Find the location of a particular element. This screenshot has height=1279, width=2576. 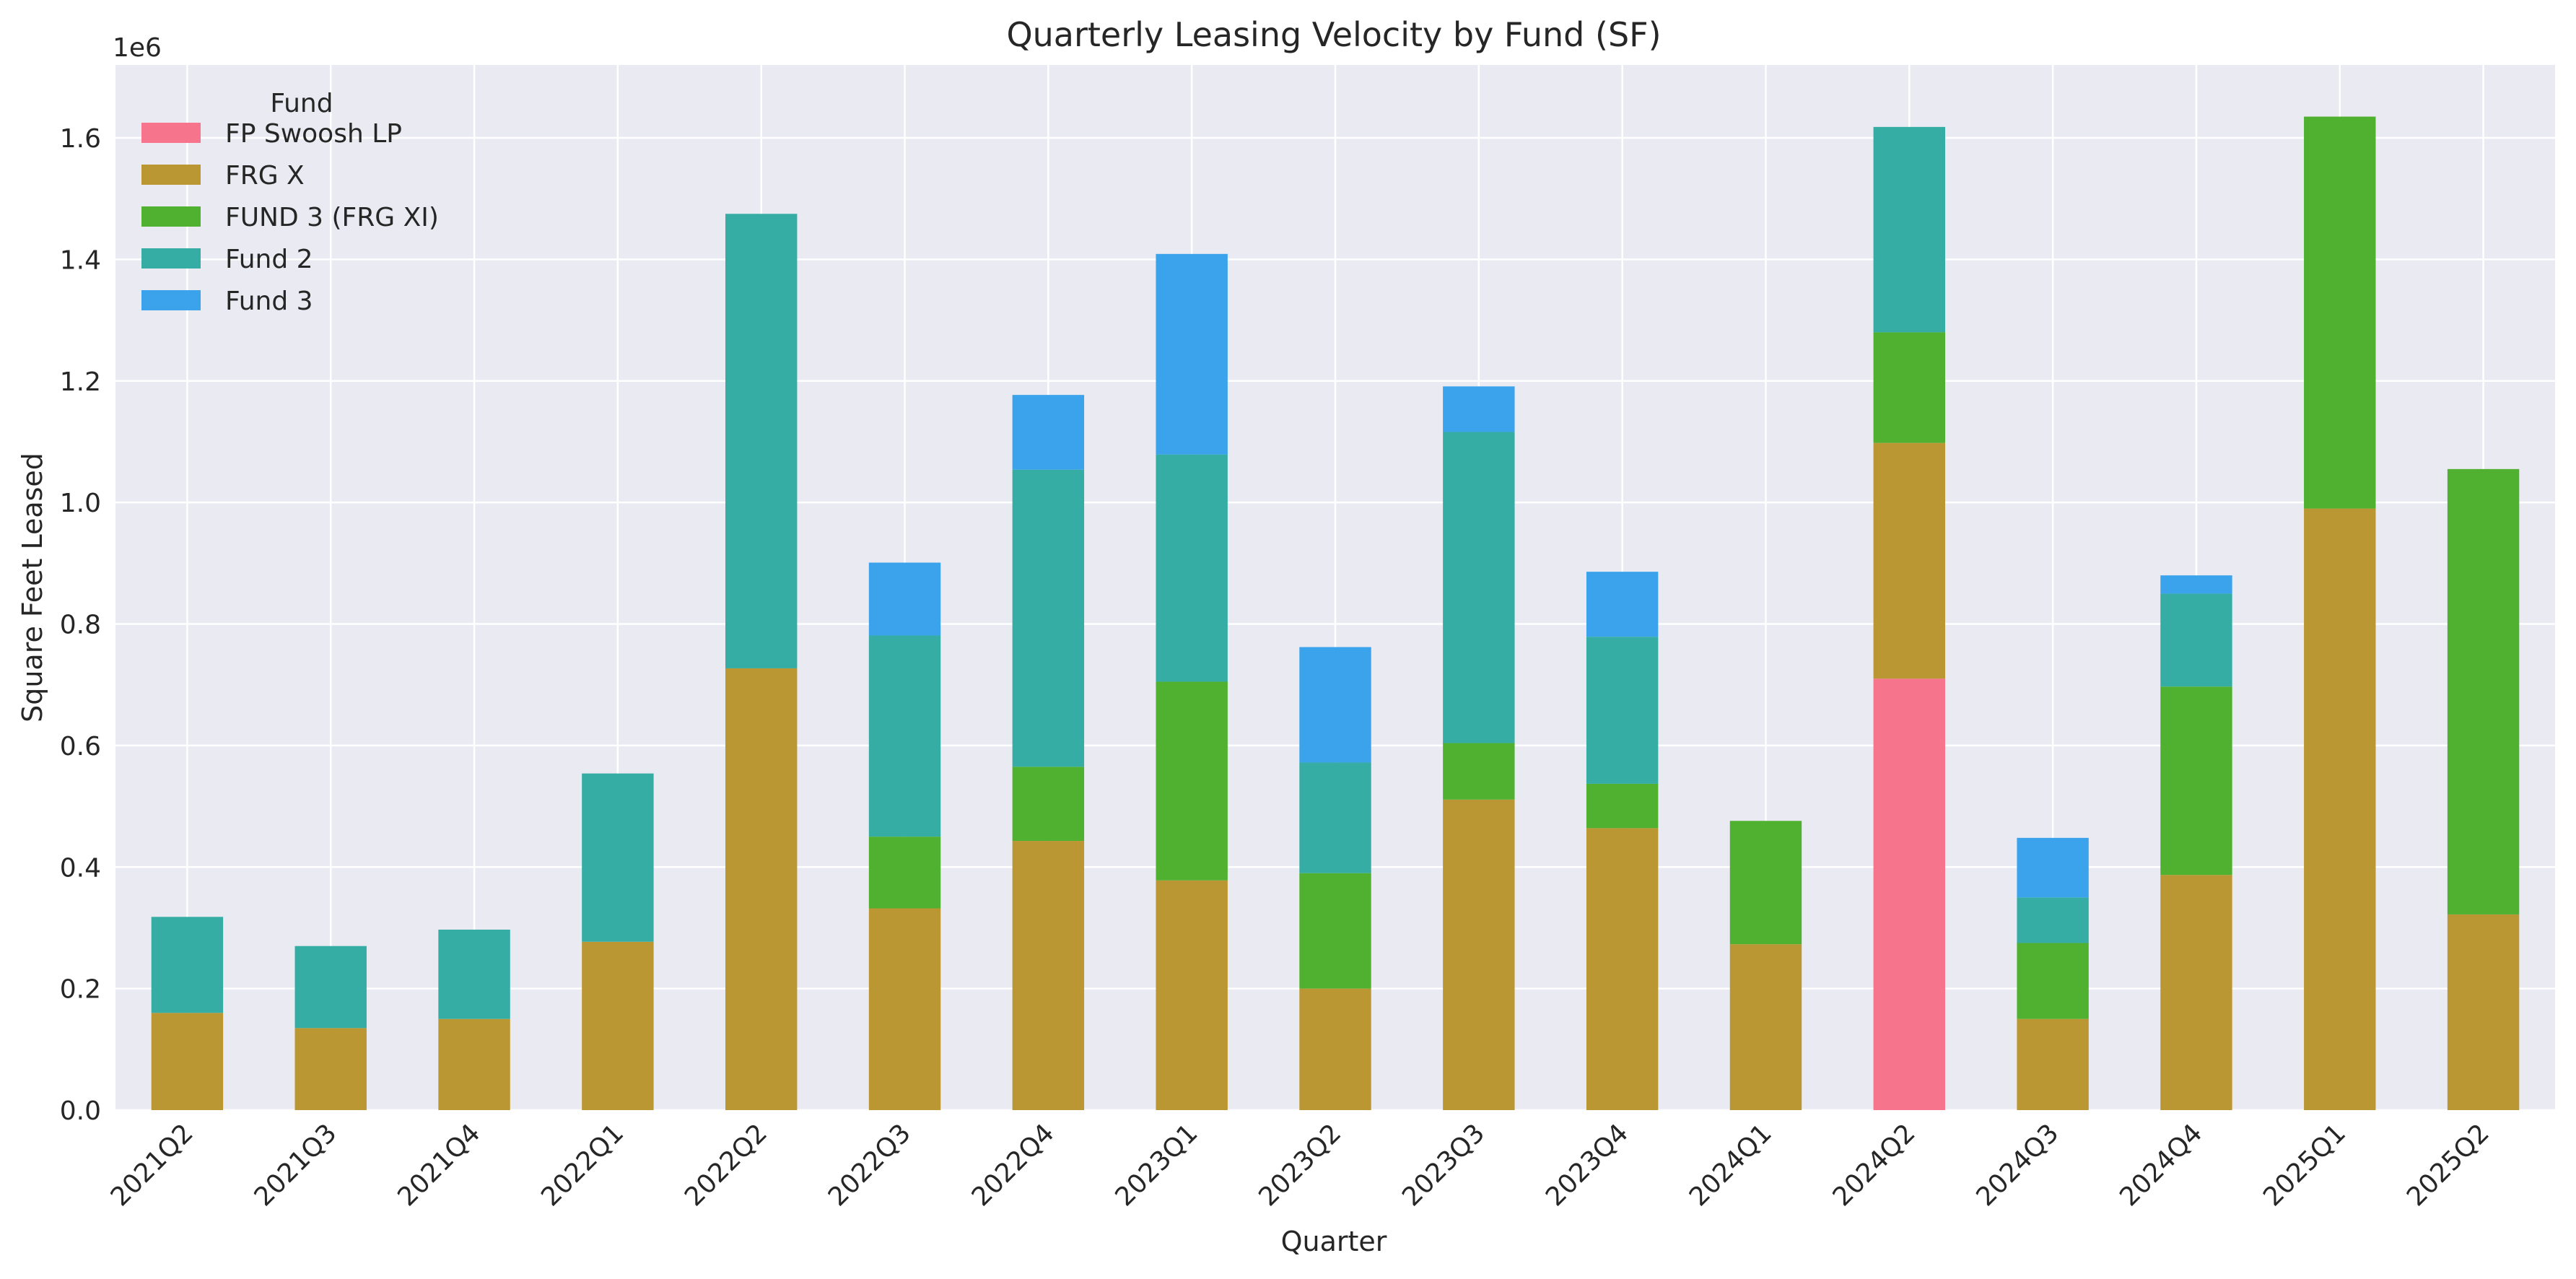

y-tick-label: 1.2 is located at coordinates (80, 382).